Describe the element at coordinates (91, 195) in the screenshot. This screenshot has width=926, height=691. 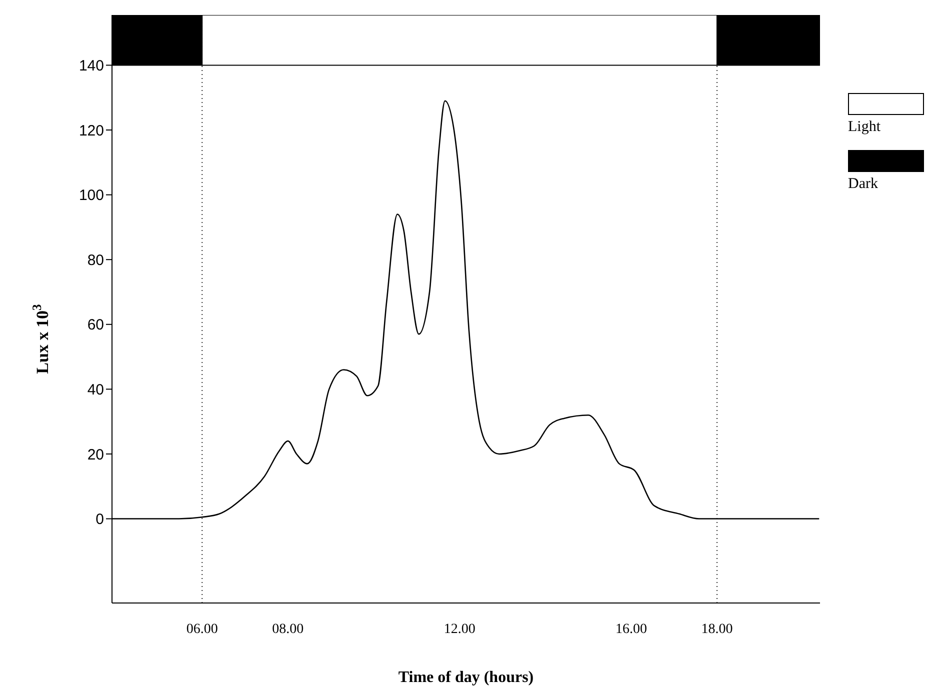
I see `y-tick-label: 100` at that location.